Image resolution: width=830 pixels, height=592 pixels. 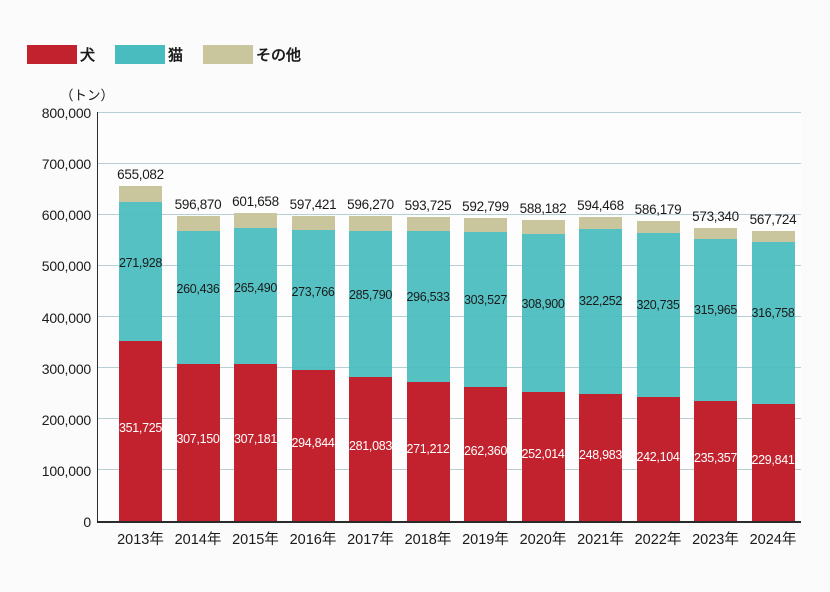 What do you see at coordinates (428, 297) in the screenshot?
I see `cat-value-label: 296,533` at bounding box center [428, 297].